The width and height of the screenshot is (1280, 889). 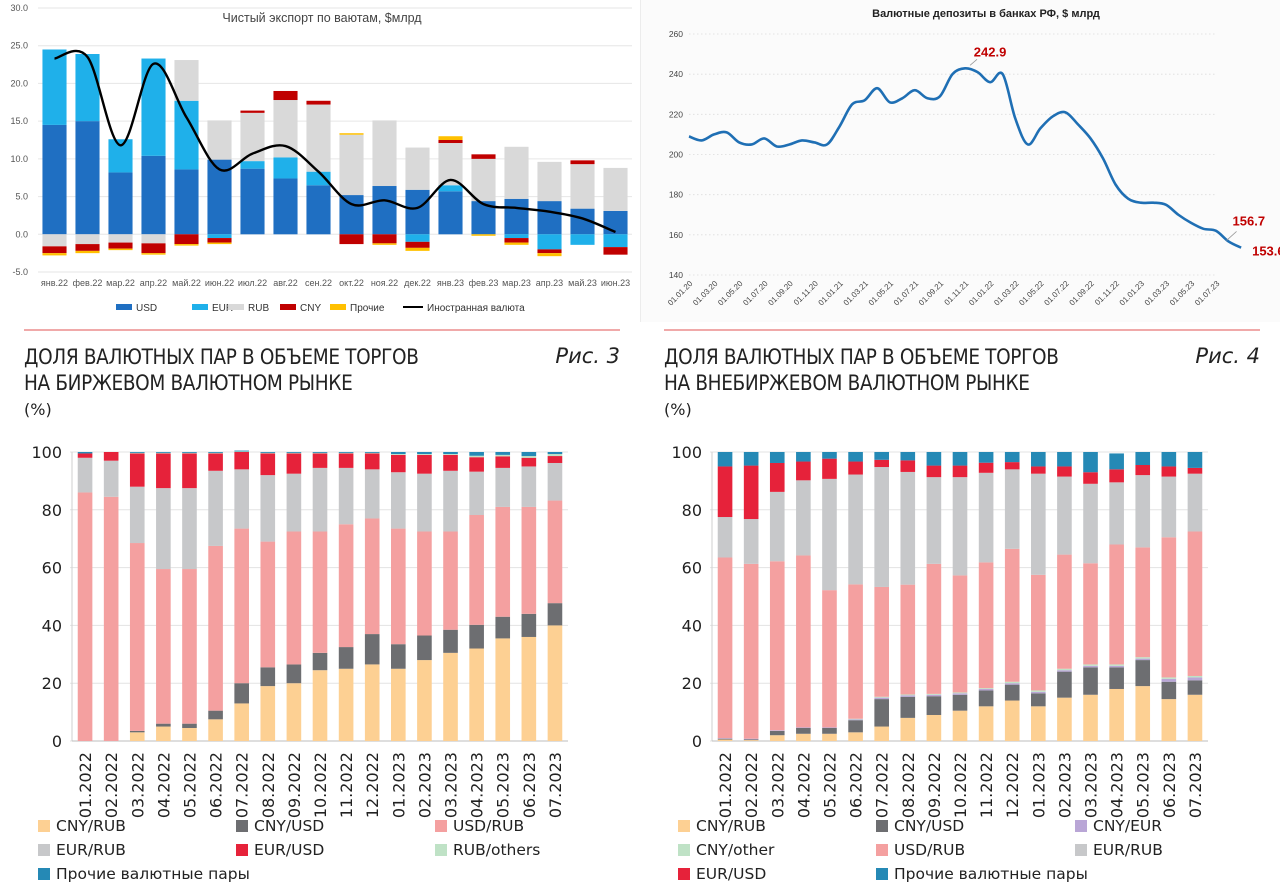 I want to click on y-tick-label: -5.0, so click(x=20, y=272).